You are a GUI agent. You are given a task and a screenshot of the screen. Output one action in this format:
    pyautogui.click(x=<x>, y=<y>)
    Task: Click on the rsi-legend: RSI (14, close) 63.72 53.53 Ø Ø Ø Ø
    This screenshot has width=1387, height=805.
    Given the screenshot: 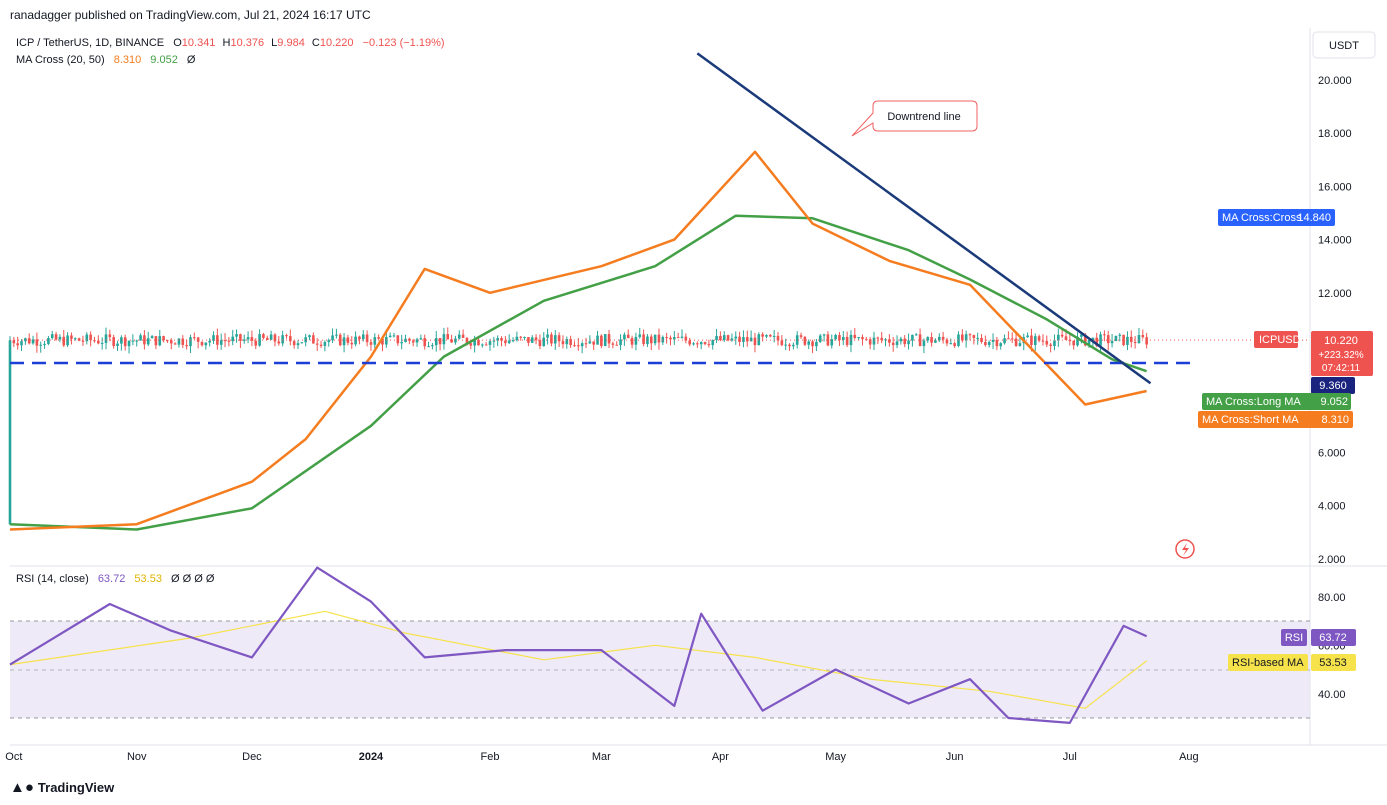 What is the action you would take?
    pyautogui.click(x=115, y=579)
    